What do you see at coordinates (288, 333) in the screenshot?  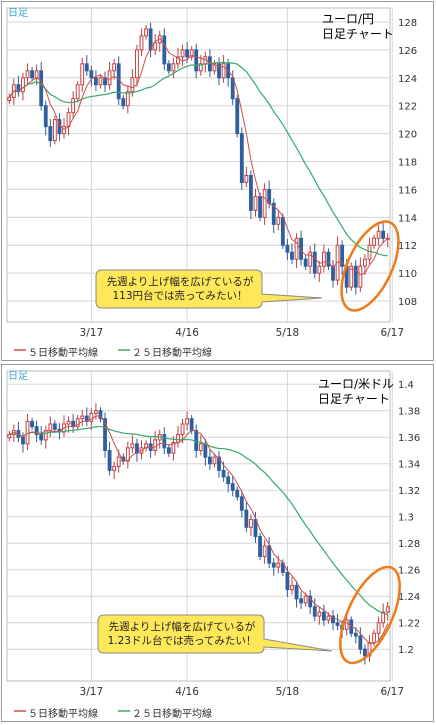 I see `x-tick-label: 5/18` at bounding box center [288, 333].